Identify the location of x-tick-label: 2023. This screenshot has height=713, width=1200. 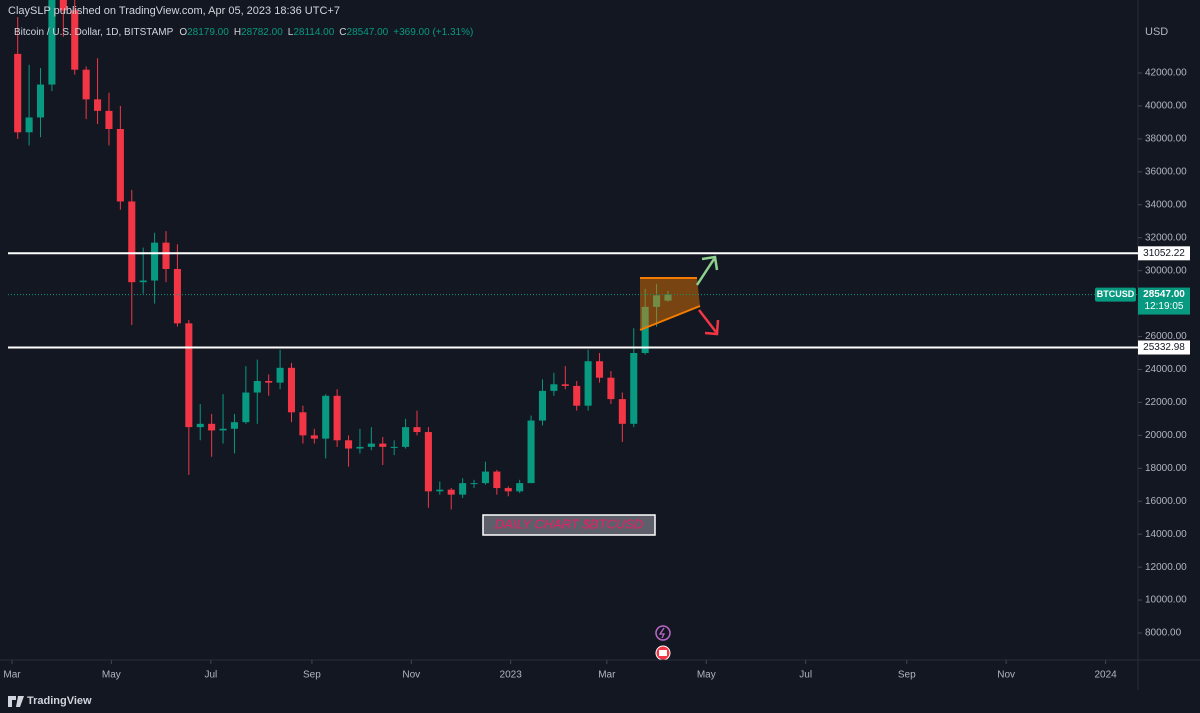
(511, 675).